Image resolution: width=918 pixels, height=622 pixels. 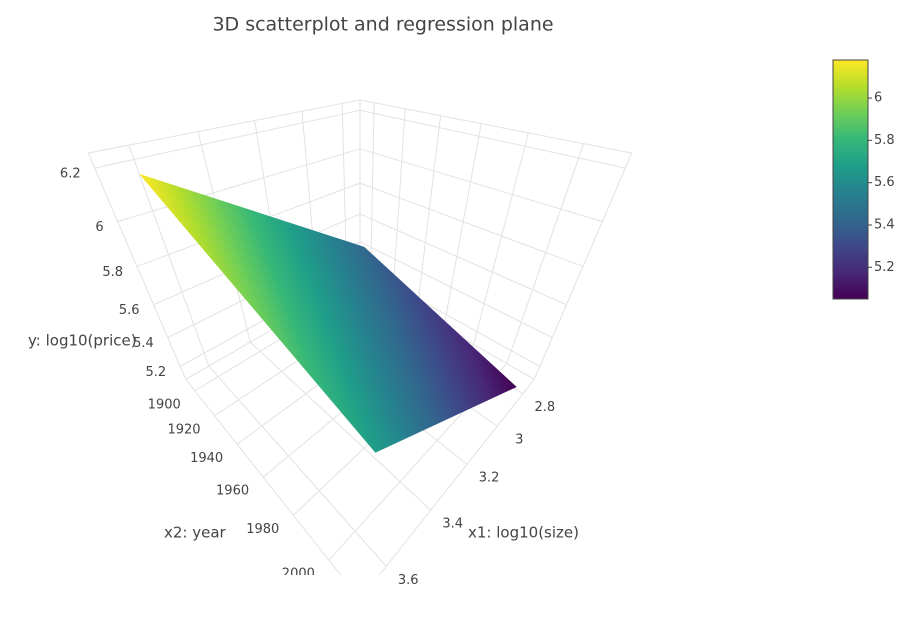 I want to click on y-tick-label: 1920, so click(x=183, y=429).